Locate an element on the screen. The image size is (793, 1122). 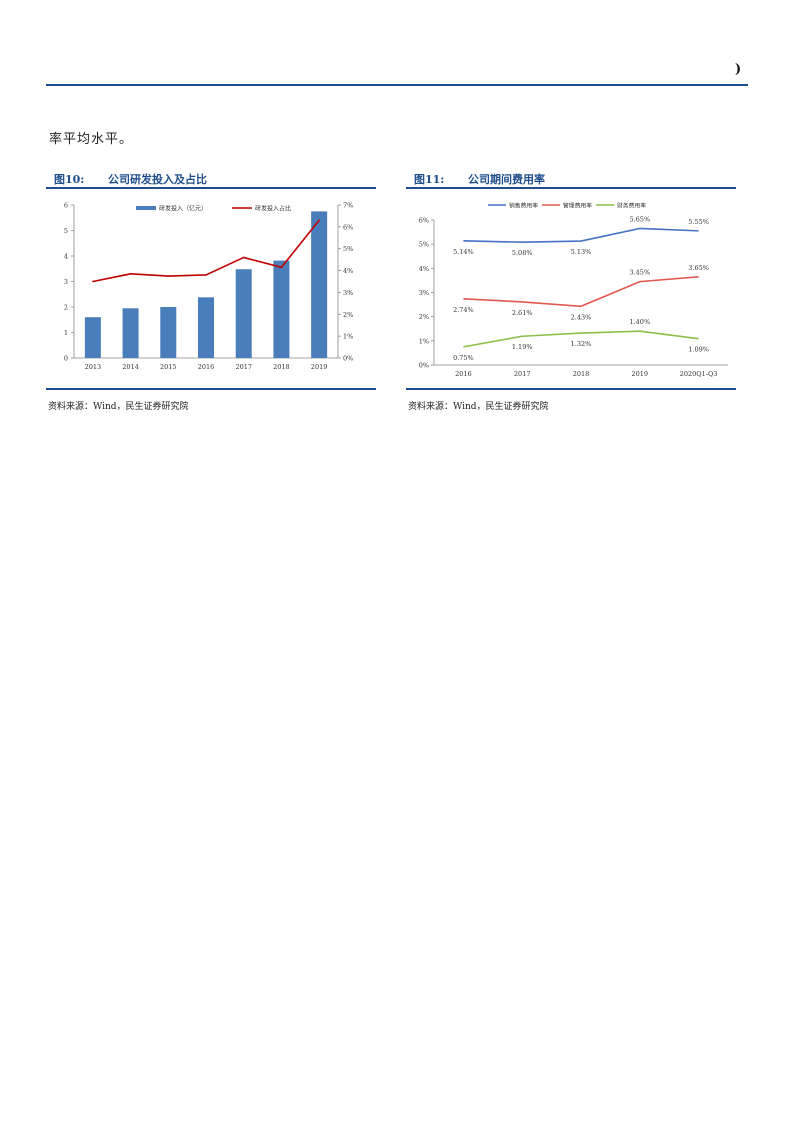
y2-tick-label: 7% is located at coordinates (348, 206).